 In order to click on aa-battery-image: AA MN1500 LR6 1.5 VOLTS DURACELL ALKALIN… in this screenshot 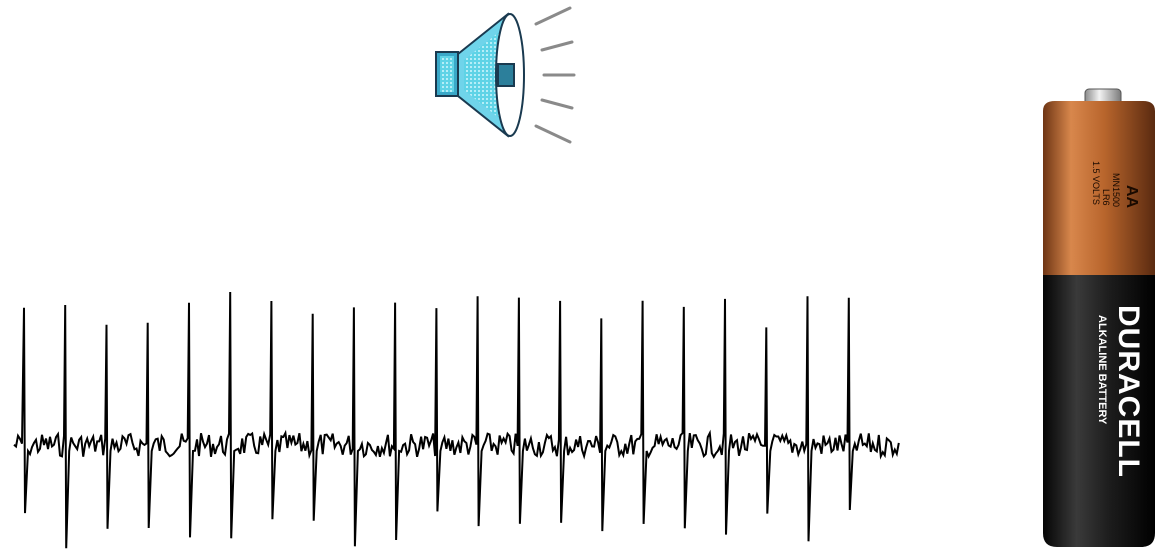, I will do `click(1099, 317)`.